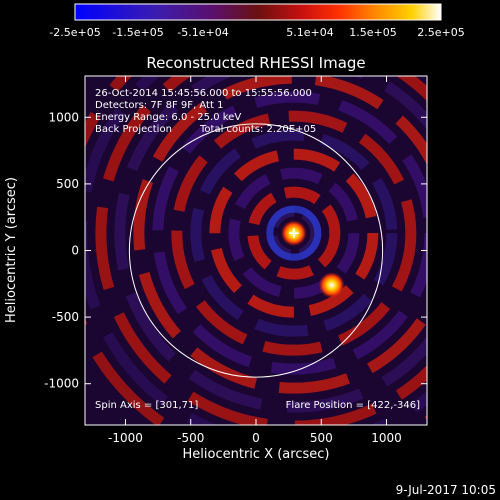  I want to click on y-tick-label: -1000, so click(61, 384).